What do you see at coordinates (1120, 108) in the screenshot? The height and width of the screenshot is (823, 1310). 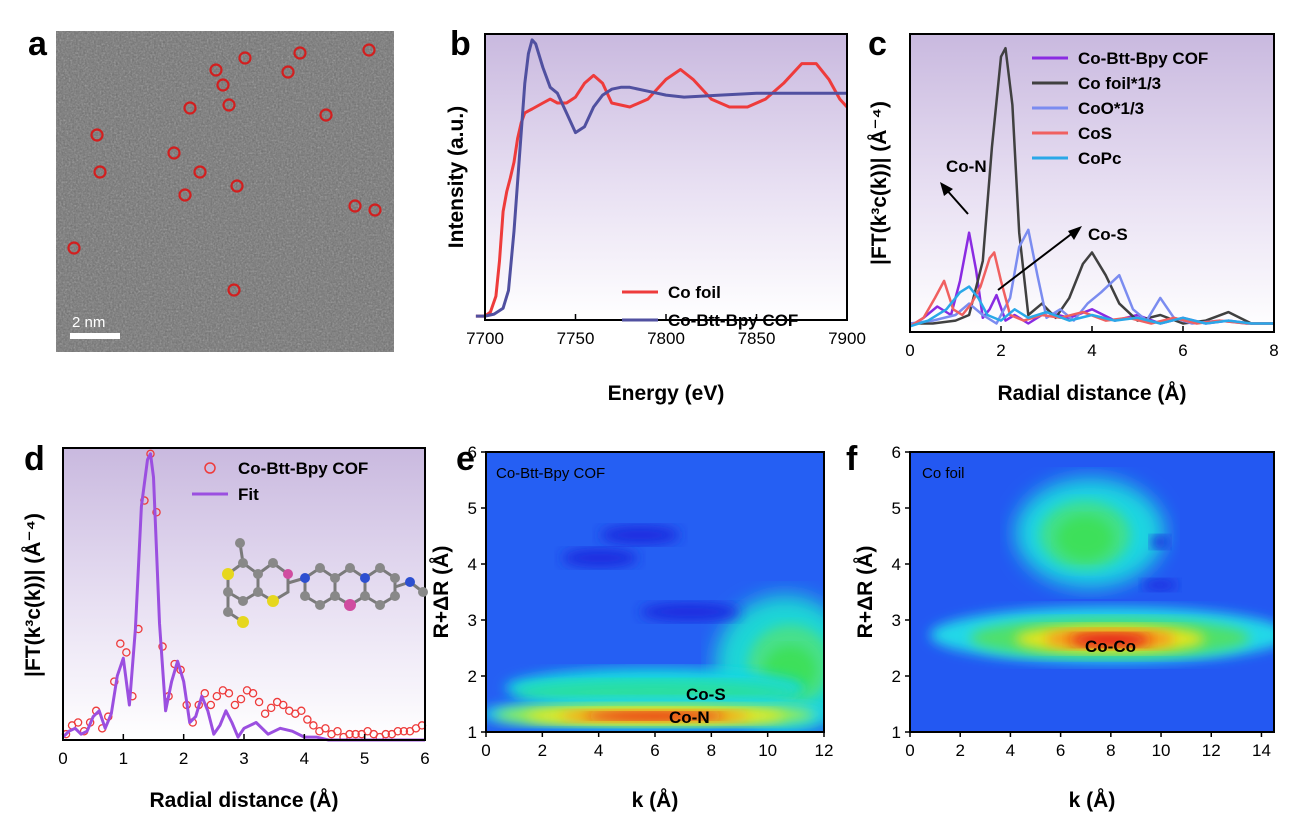 I see `legend-c: Co-Btt-Bpy COF Co foil*1/3 CoO*1/3 CoS CoPc` at bounding box center [1120, 108].